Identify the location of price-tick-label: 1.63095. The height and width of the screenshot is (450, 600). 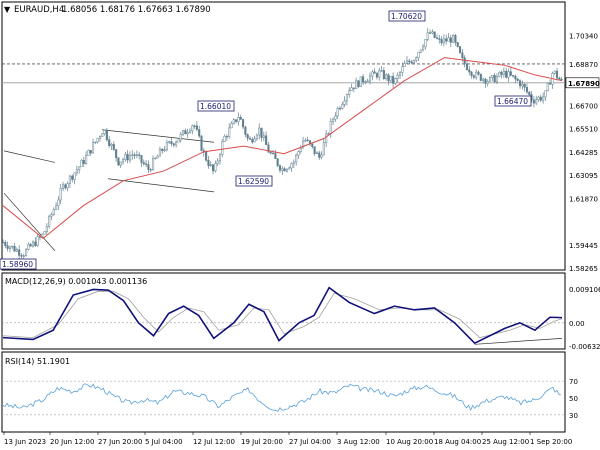
(583, 176).